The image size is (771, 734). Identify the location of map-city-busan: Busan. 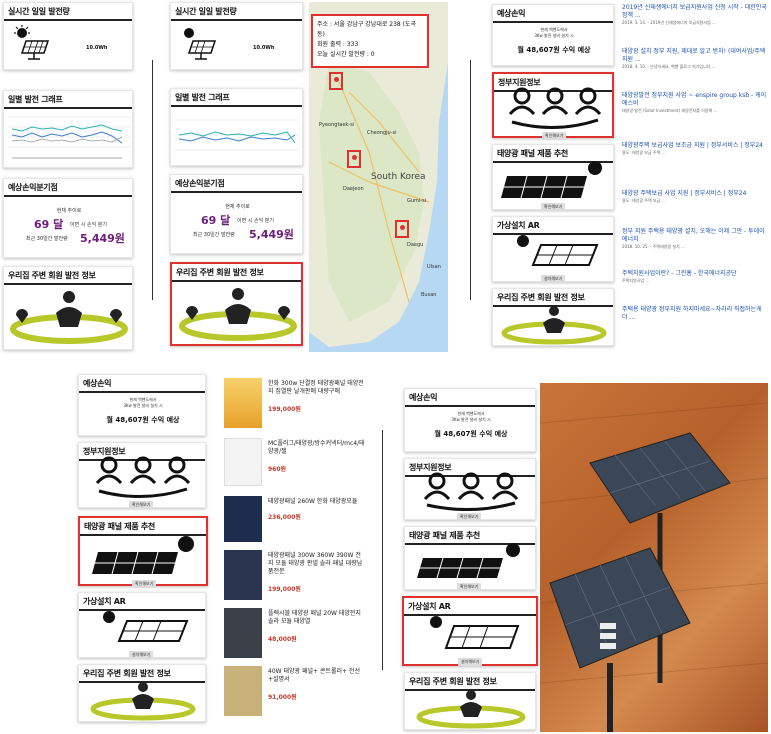
(429, 295).